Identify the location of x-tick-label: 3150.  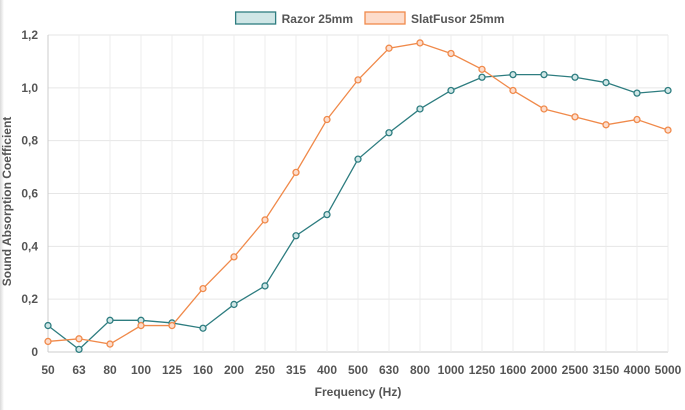
(606, 370).